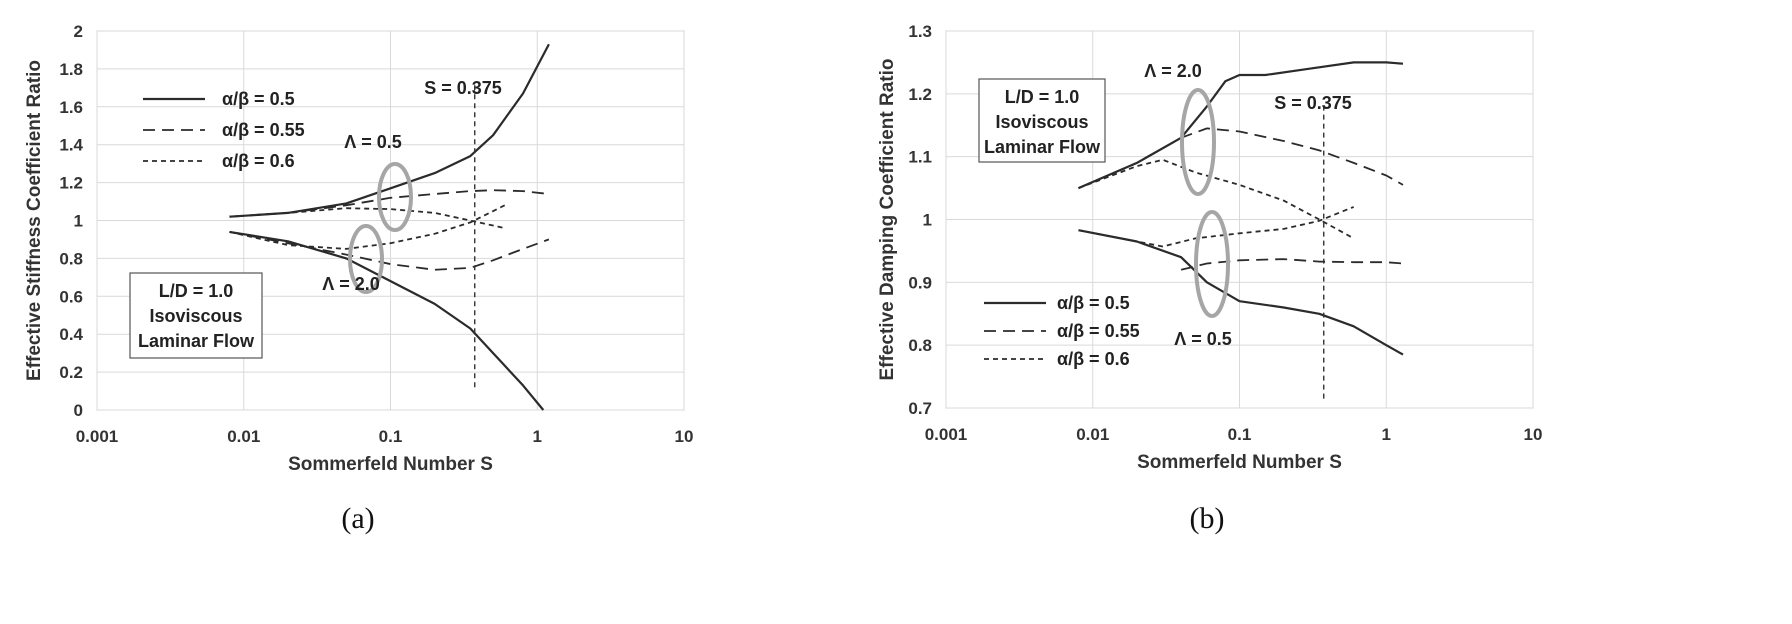 The height and width of the screenshot is (624, 1792). What do you see at coordinates (920, 282) in the screenshot?
I see `y-tick-label: 0.9` at bounding box center [920, 282].